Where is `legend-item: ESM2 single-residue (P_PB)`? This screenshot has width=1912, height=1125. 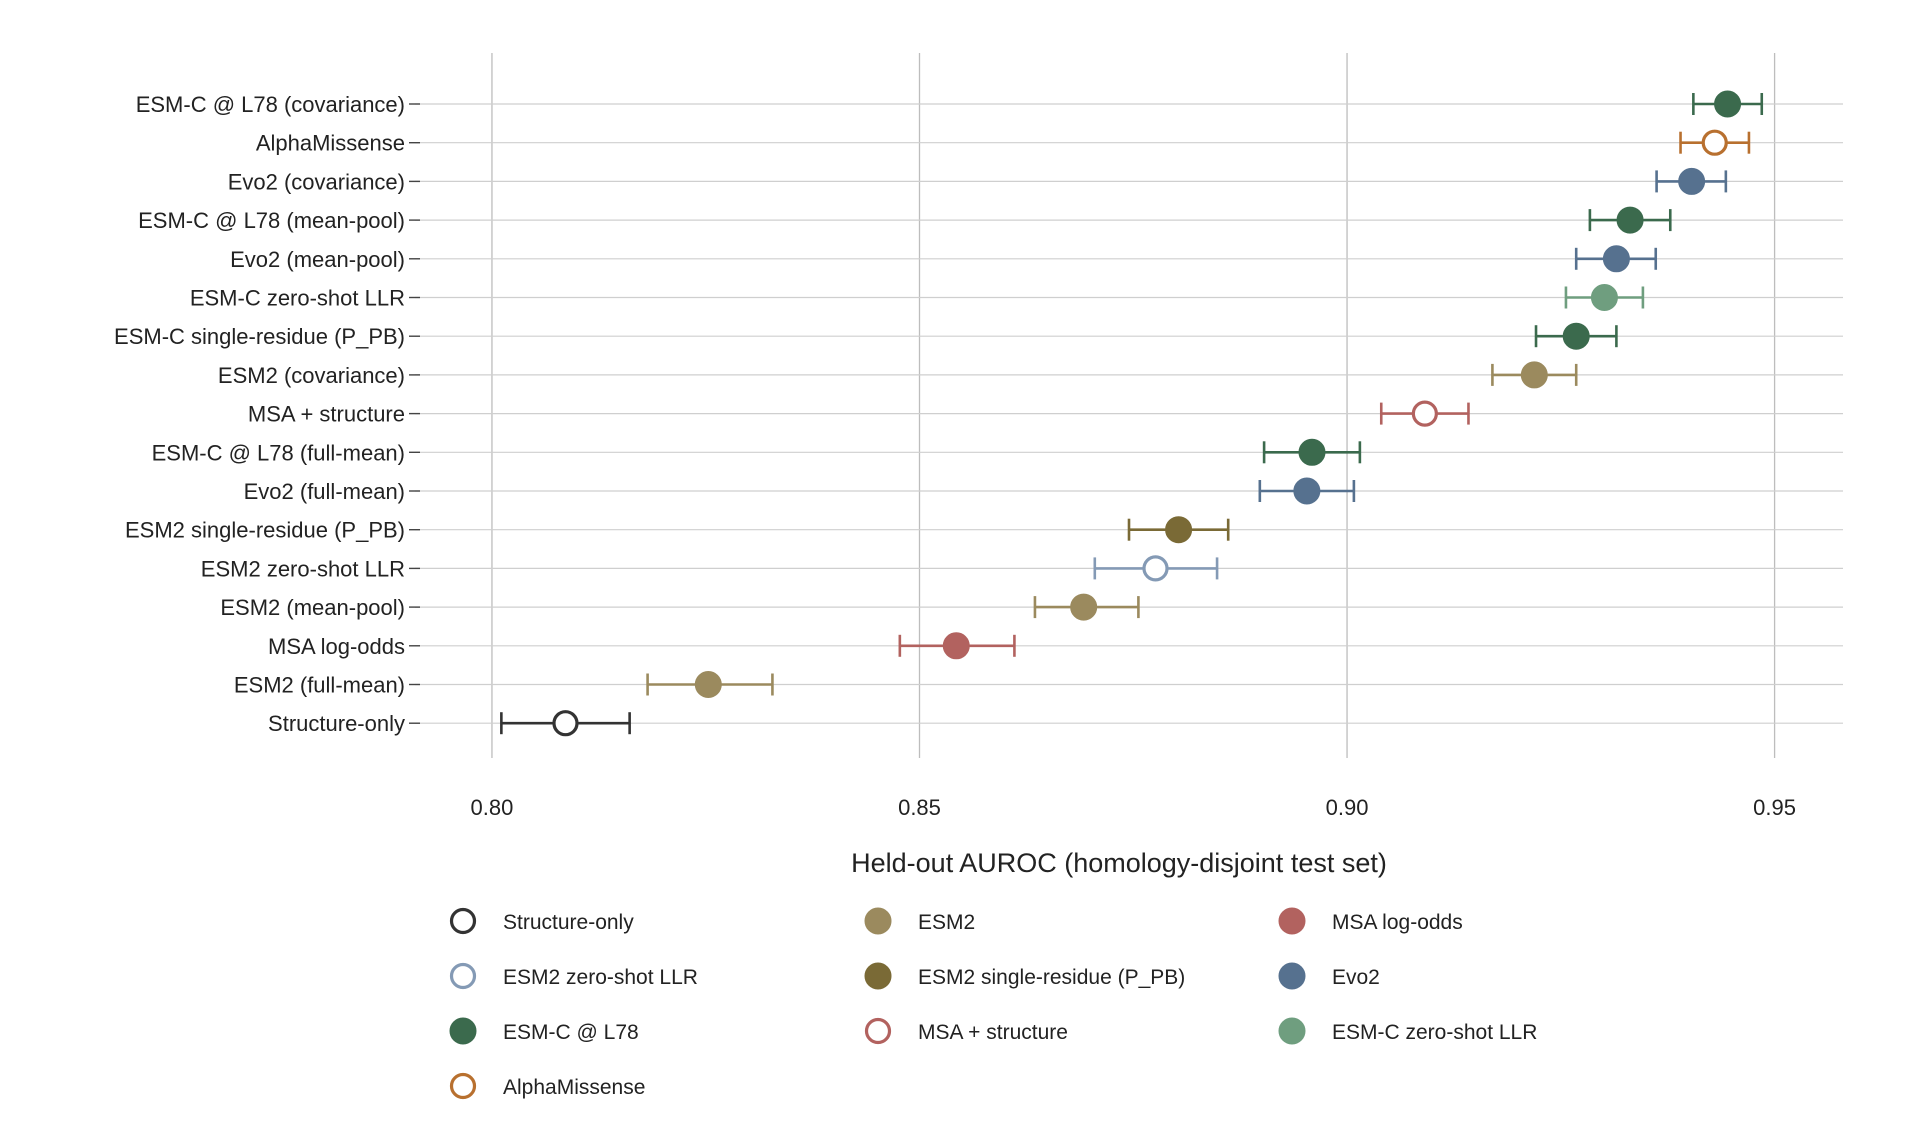 legend-item: ESM2 single-residue (P_PB) is located at coordinates (1024, 976).